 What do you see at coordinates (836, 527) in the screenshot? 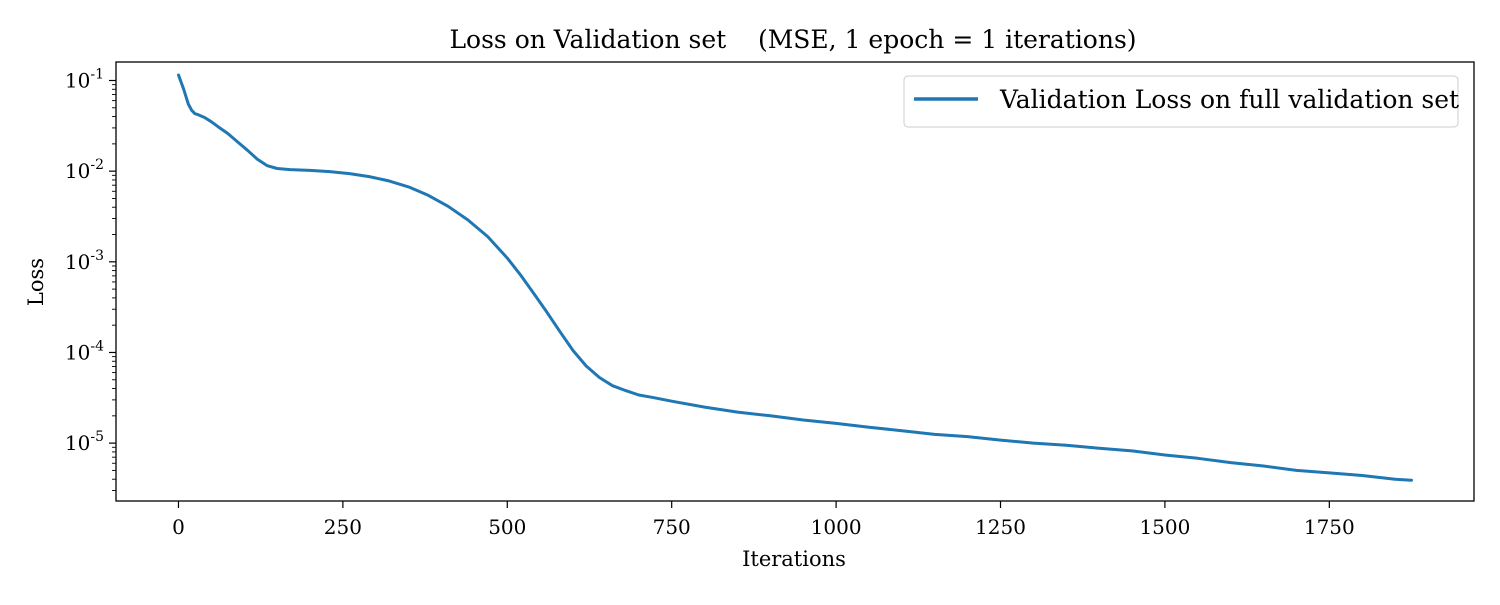
I see `x-tick-label: 1000` at bounding box center [836, 527].